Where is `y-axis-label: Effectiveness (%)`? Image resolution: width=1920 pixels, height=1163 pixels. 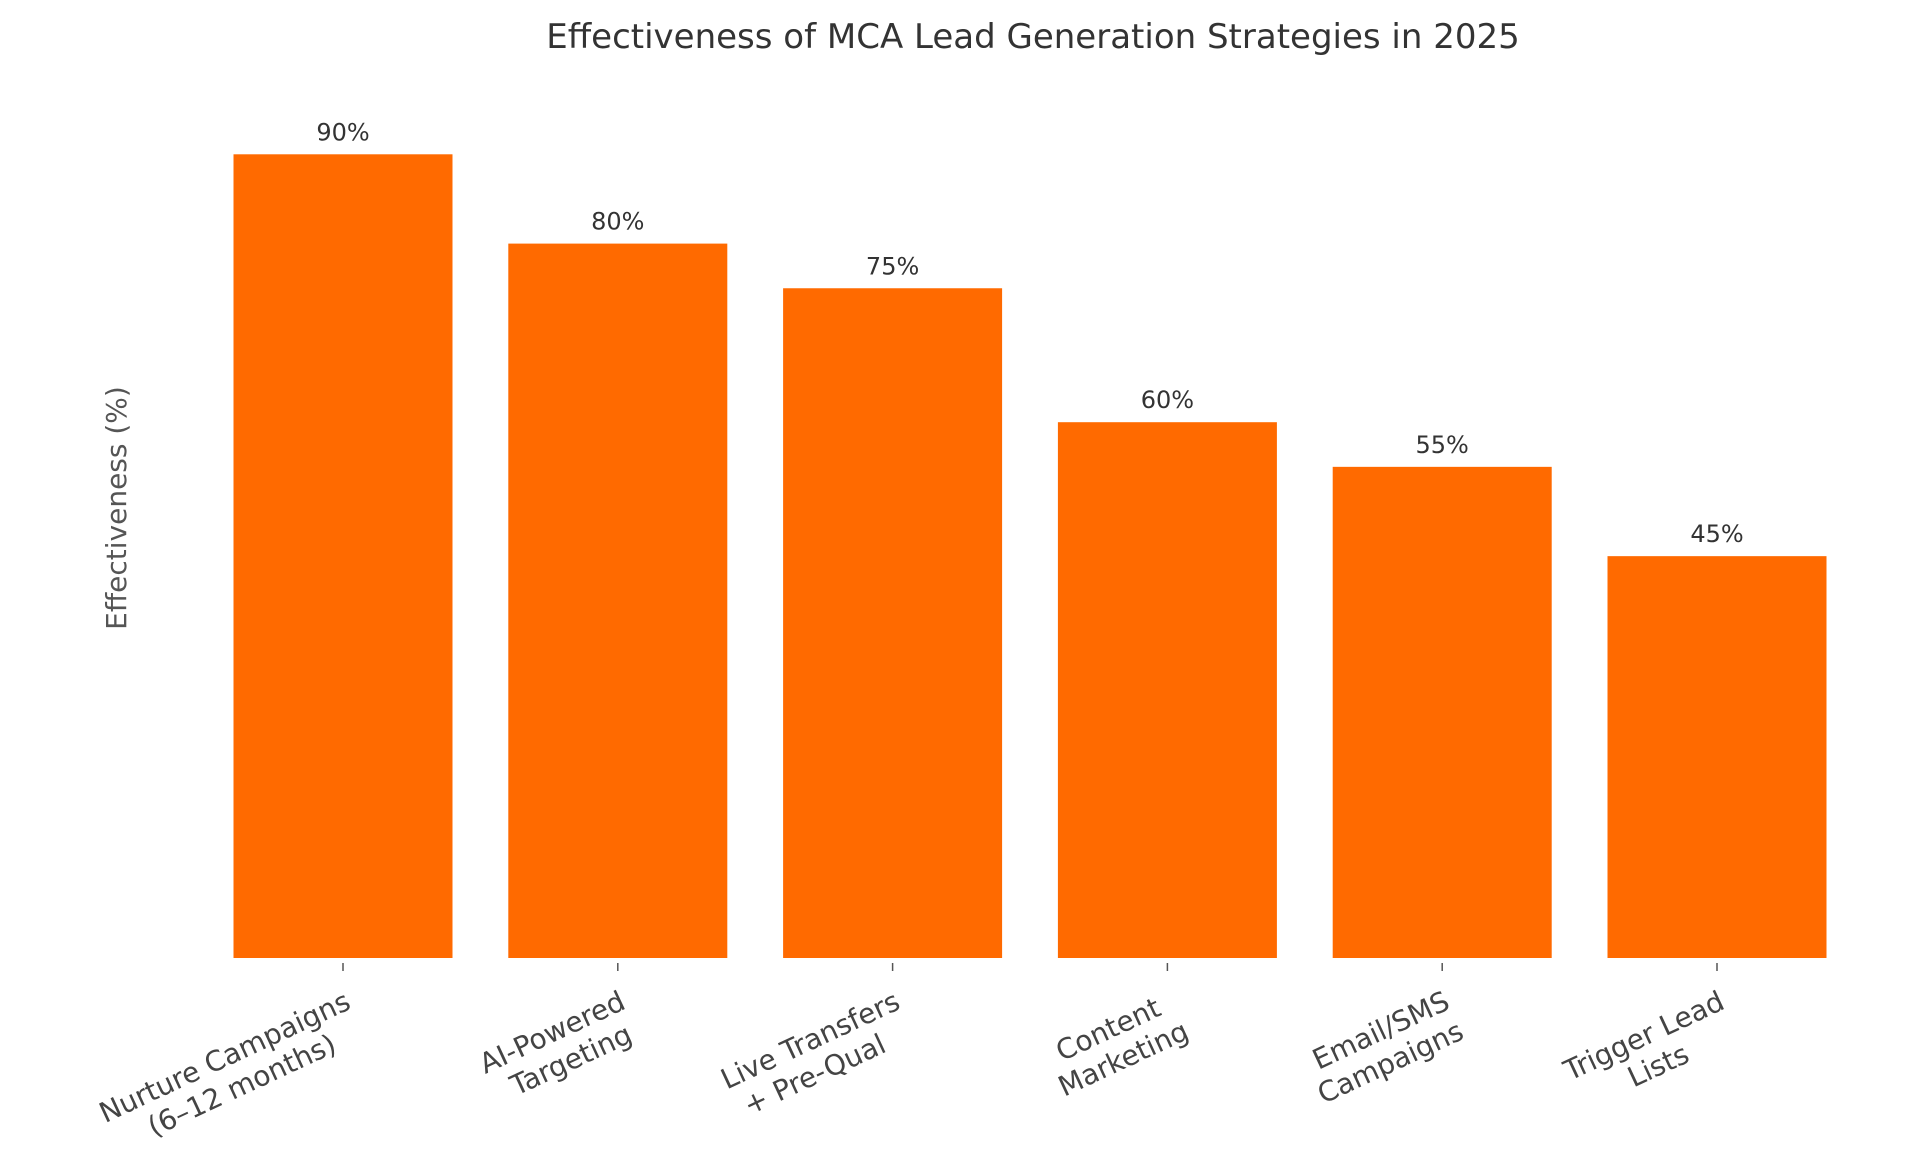
y-axis-label: Effectiveness (%) is located at coordinates (116, 508).